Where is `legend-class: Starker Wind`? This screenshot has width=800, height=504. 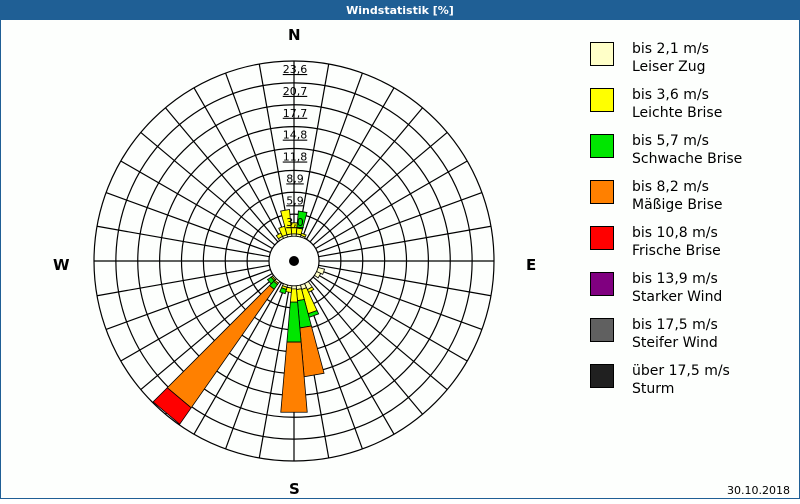 legend-class: Starker Wind is located at coordinates (677, 297).